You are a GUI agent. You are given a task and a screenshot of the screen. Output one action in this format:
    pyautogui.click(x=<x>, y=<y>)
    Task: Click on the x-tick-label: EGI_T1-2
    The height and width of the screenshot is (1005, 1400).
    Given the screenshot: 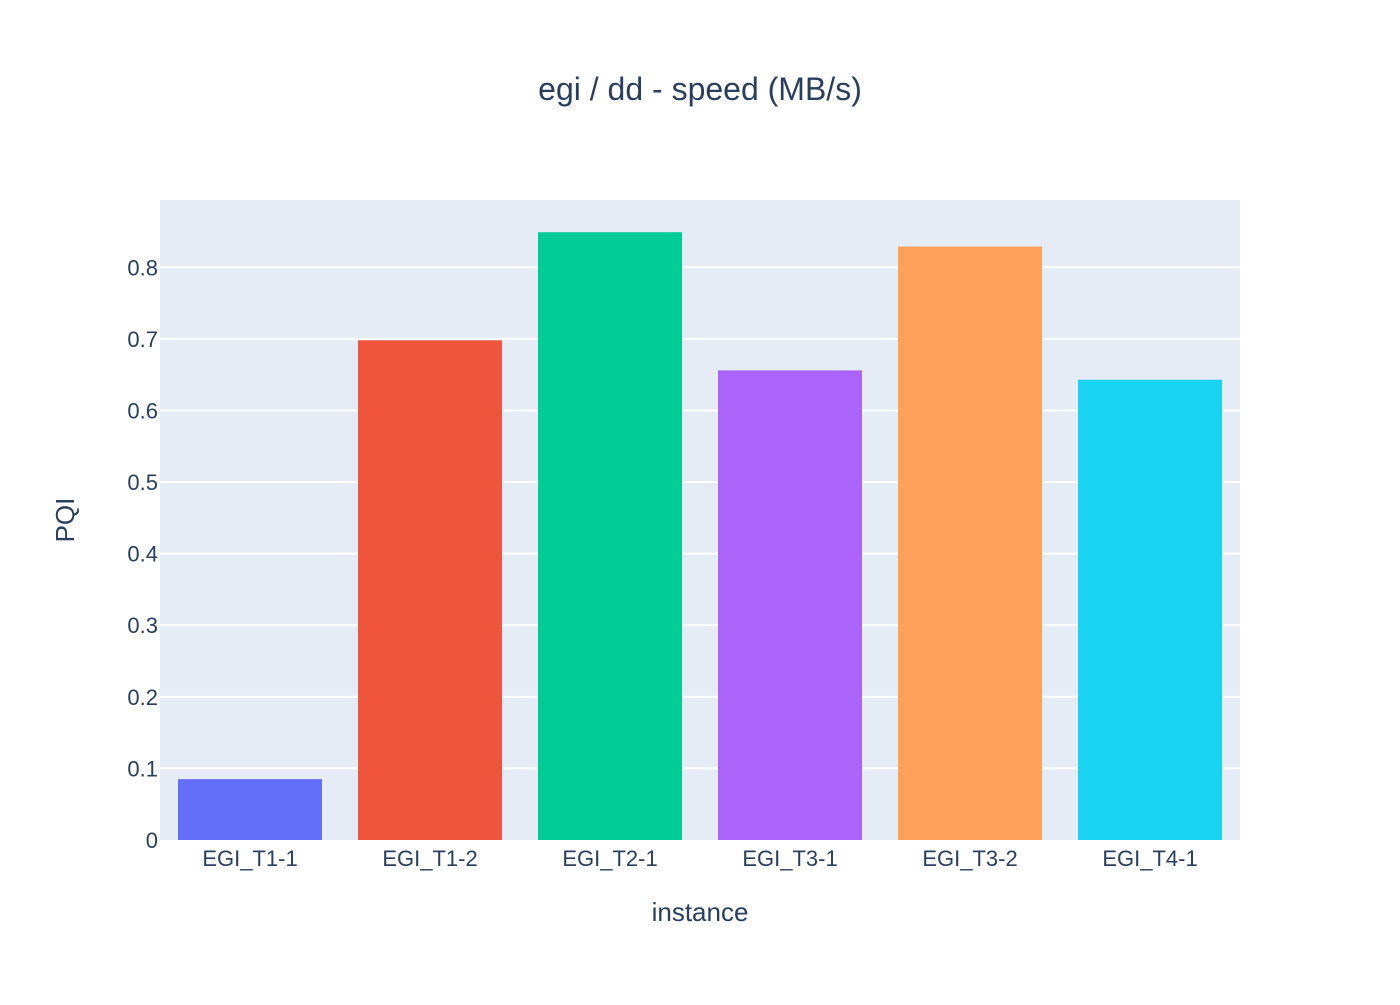 What is the action you would take?
    pyautogui.click(x=429, y=858)
    